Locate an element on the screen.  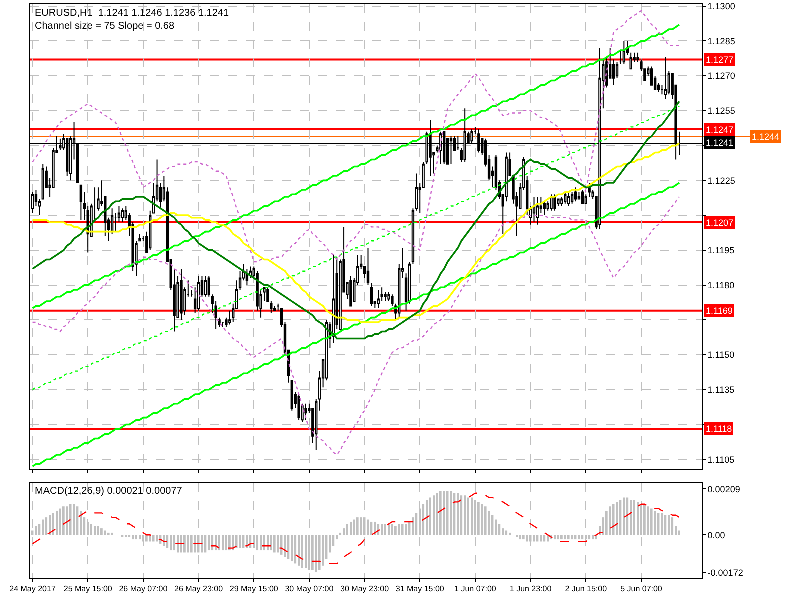
ref-line-label: 1.1207 is located at coordinates (720, 223).